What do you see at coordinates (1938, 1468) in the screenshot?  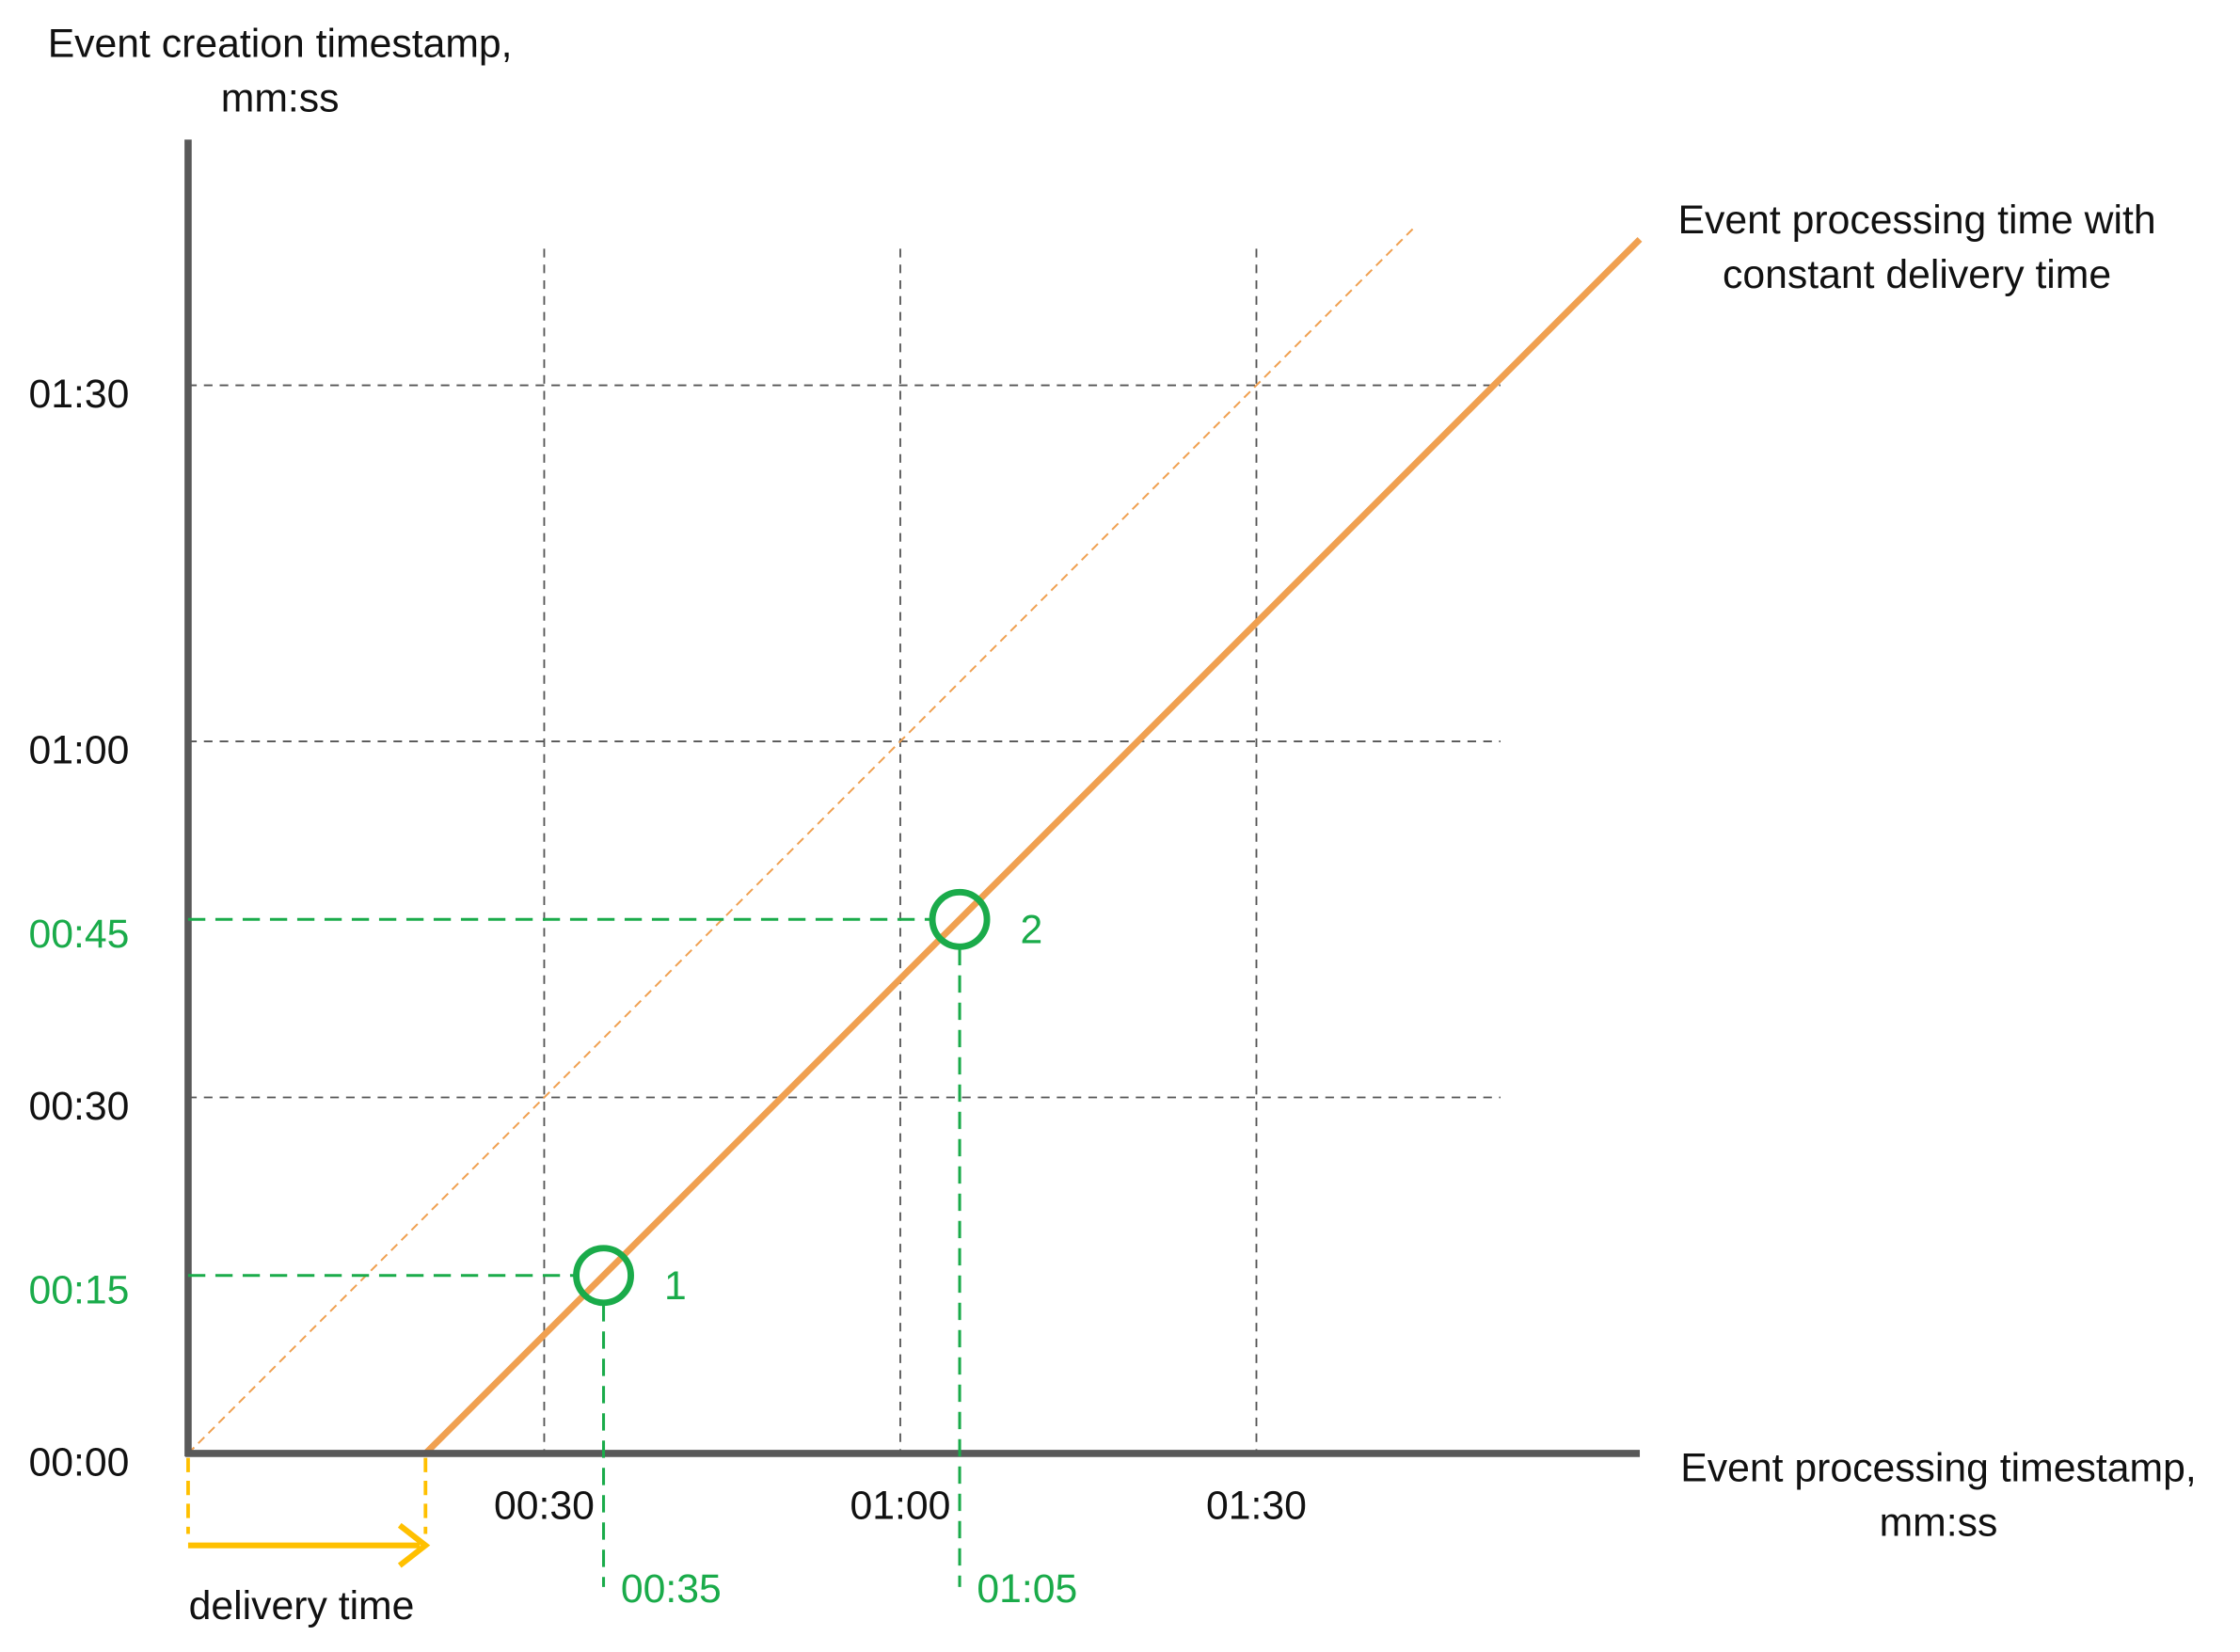 I see `x-axis-label: Event processing timestamp,` at bounding box center [1938, 1468].